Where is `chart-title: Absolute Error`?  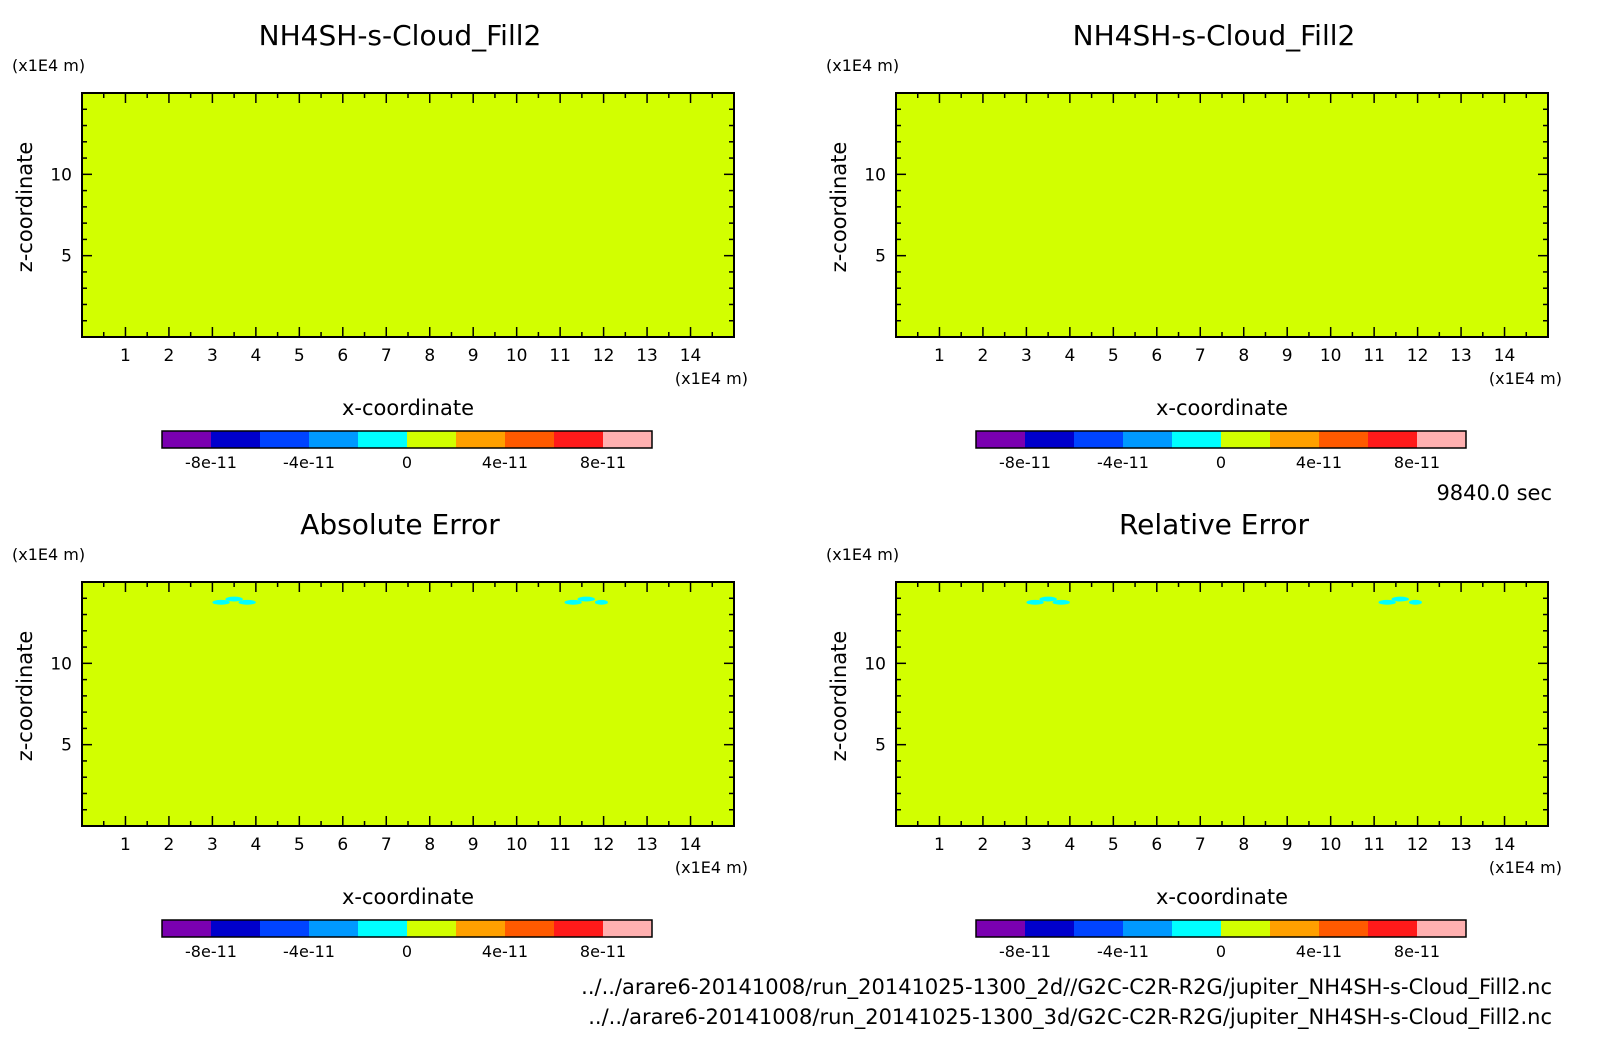
chart-title: Absolute Error is located at coordinates (400, 524).